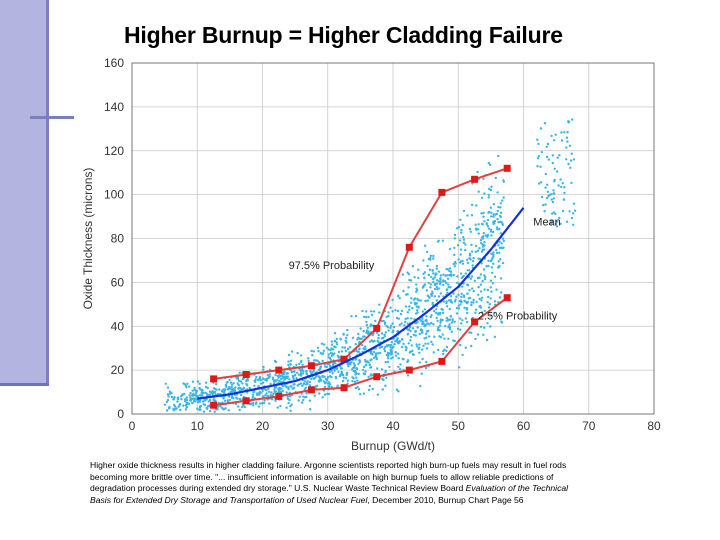 Image resolution: width=720 pixels, height=540 pixels. What do you see at coordinates (114, 195) in the screenshot?
I see `y-tick-label: 100` at bounding box center [114, 195].